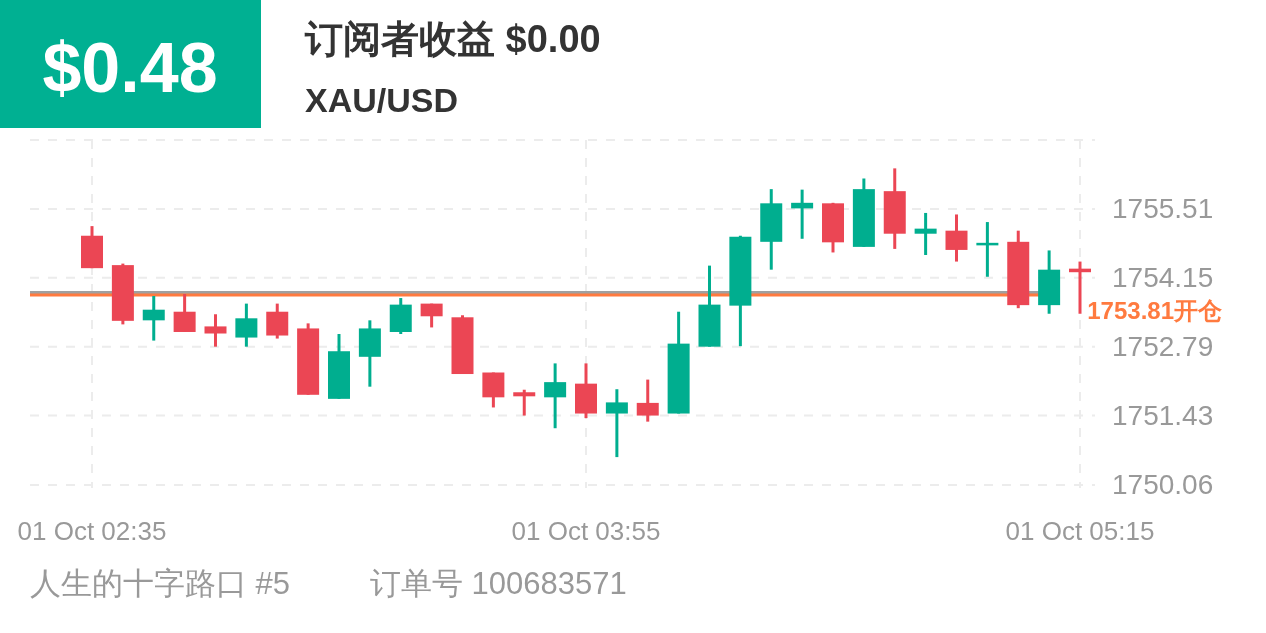 Image resolution: width=1266 pixels, height=633 pixels. What do you see at coordinates (1163, 209) in the screenshot?
I see `y-tick-label: 1755.51` at bounding box center [1163, 209].